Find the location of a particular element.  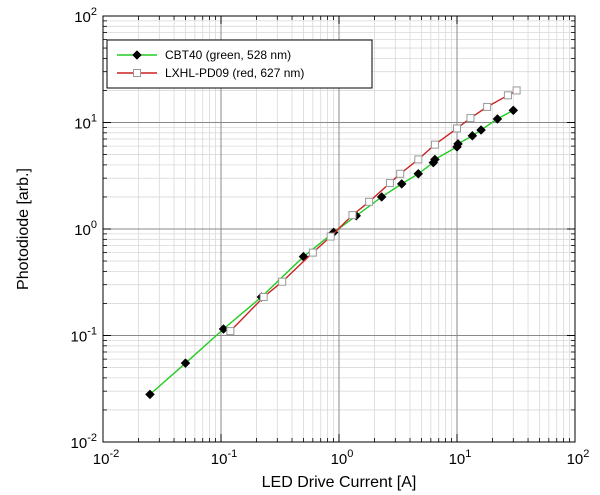

x-tick-label: 10² is located at coordinates (578, 458).